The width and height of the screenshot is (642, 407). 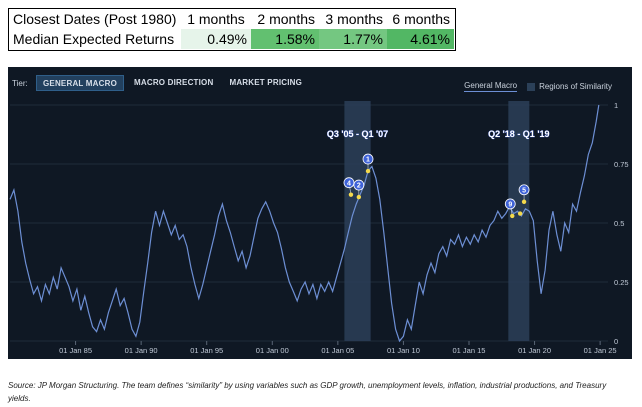 I want to click on y-tick-label: 0.25, so click(x=621, y=282).